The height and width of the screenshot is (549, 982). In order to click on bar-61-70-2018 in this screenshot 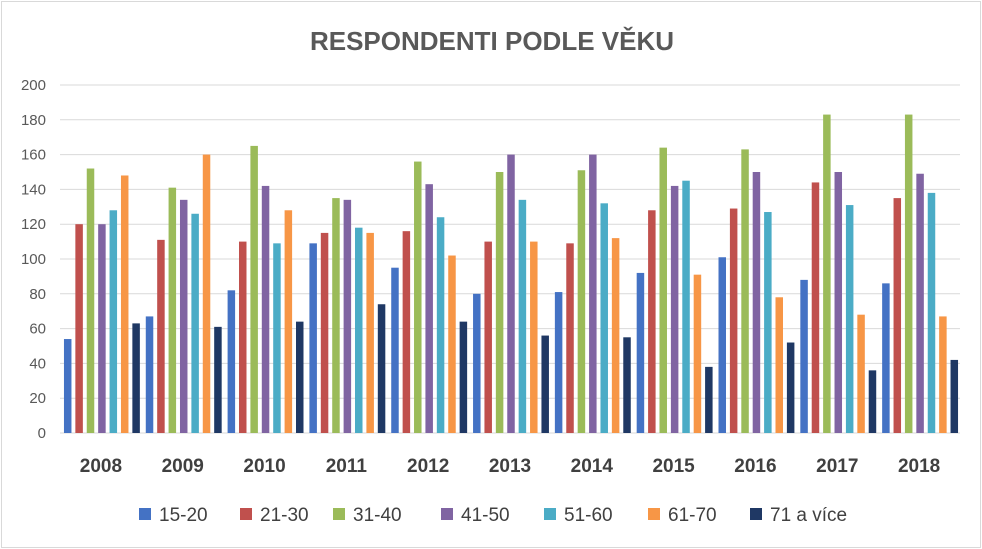, I will do `click(943, 374)`.